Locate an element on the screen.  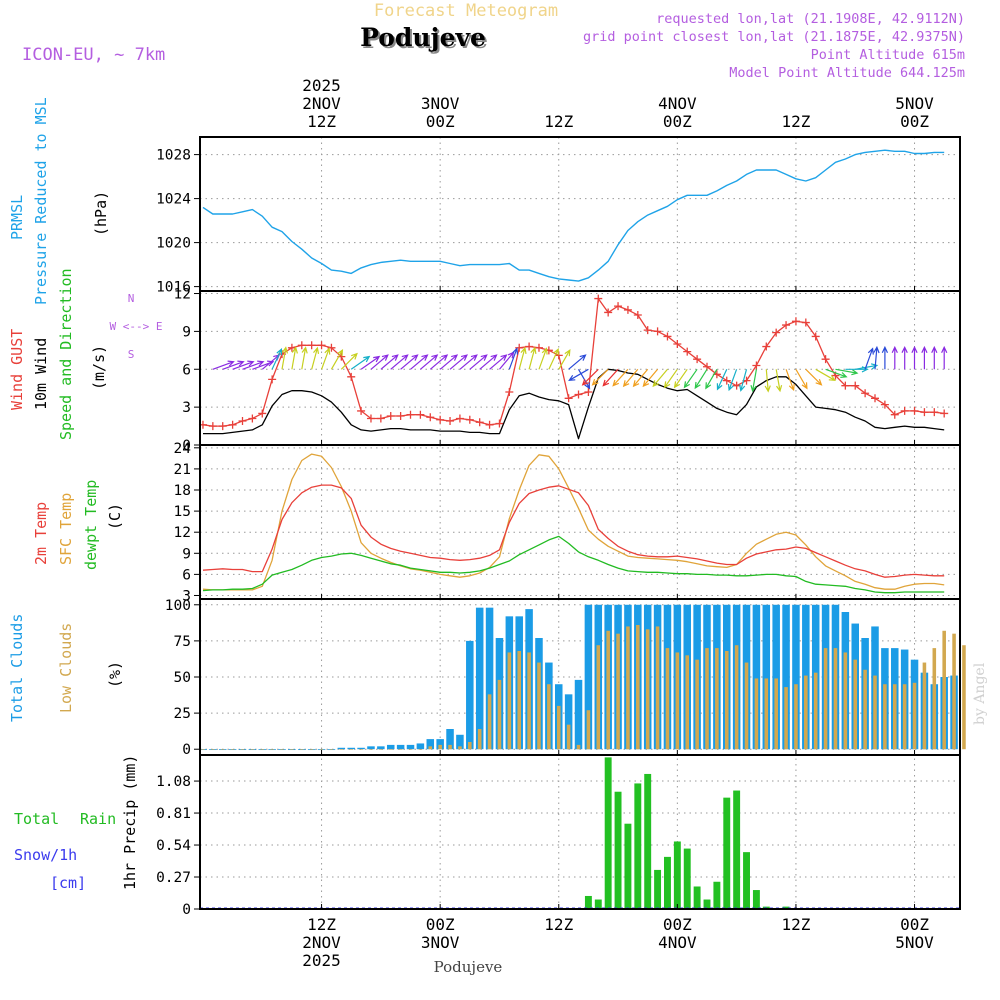
precip-unit: 1hr Precip (mm) is located at coordinates (130, 822).